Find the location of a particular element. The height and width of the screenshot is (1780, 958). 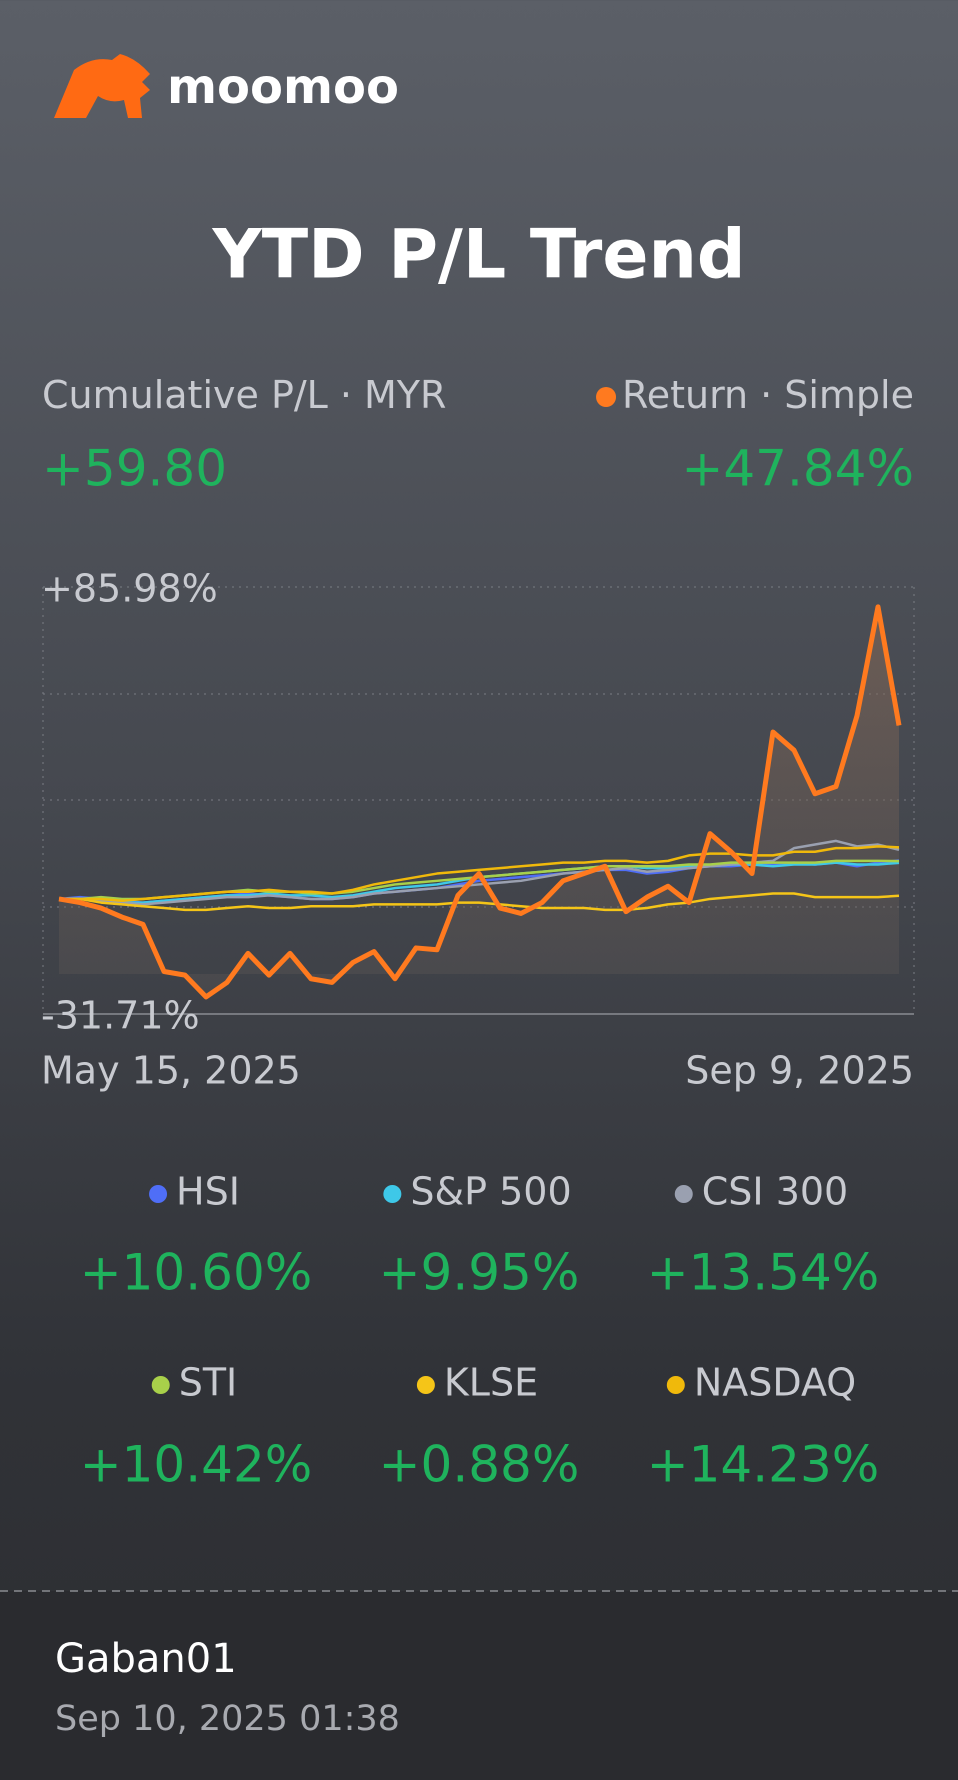

page-title: YTD P/L Trend is located at coordinates (478, 255).